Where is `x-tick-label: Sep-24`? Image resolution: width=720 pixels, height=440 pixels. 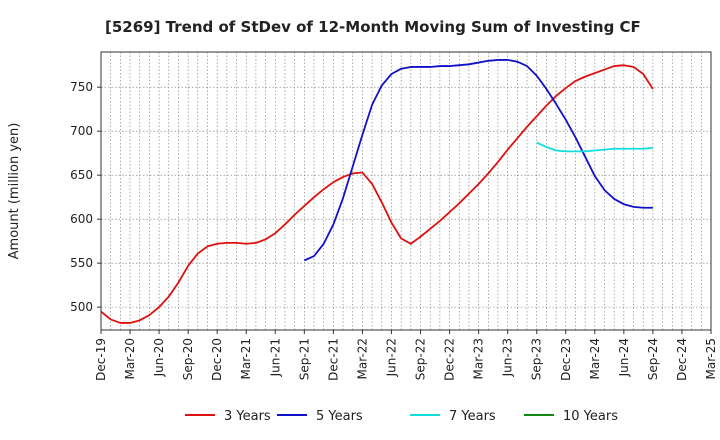
x-tick-label: Sep-24 is located at coordinates (653, 359).